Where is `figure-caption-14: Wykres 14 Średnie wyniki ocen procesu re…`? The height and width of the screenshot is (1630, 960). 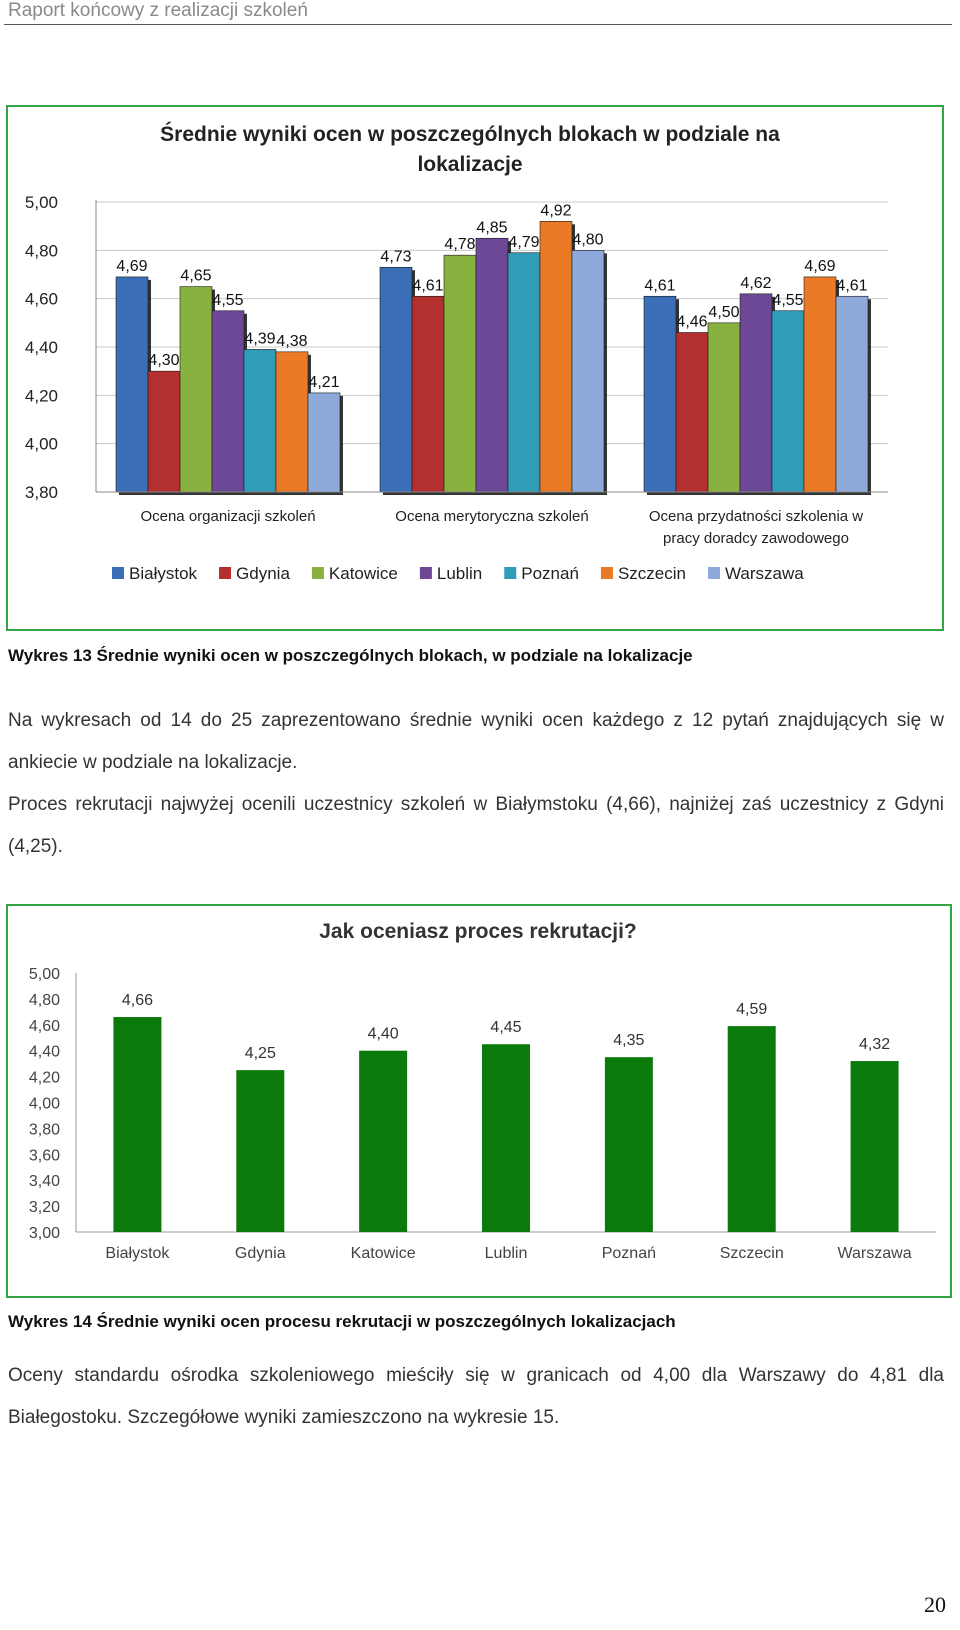 figure-caption-14: Wykres 14 Średnie wyniki ocen procesu re… is located at coordinates (342, 1321).